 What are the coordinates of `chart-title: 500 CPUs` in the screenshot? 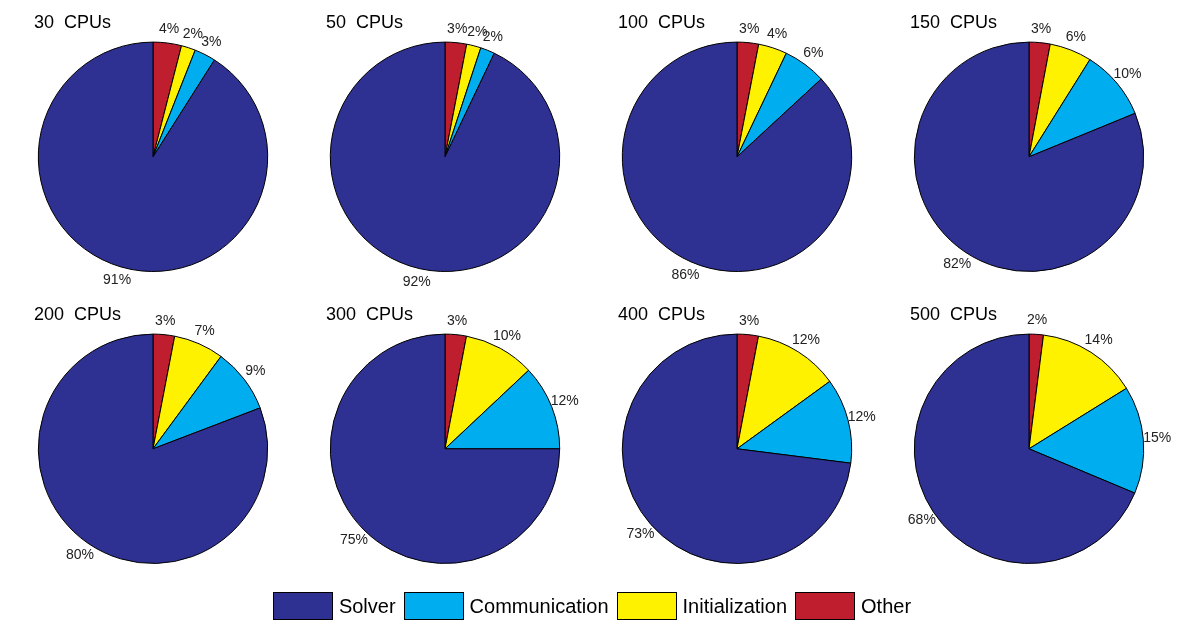 It's located at (954, 313).